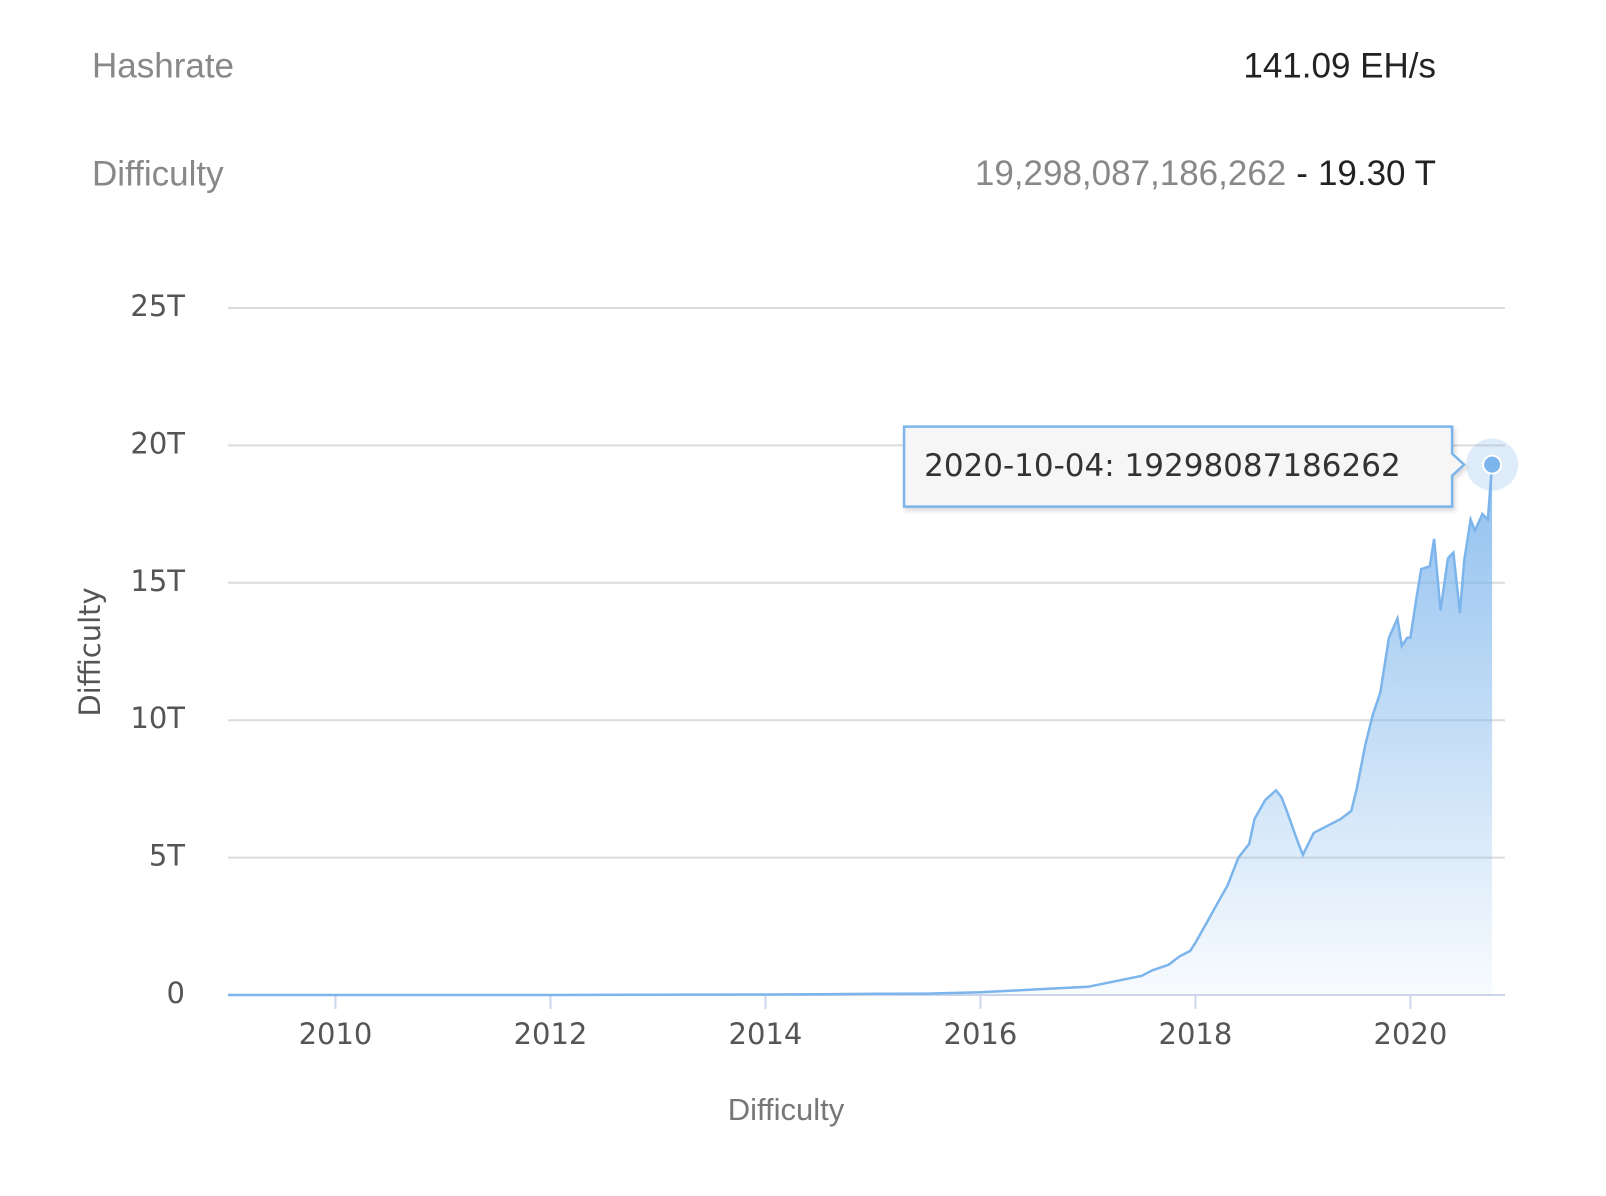 This screenshot has height=1196, width=1606. What do you see at coordinates (158, 173) in the screenshot?
I see `difficulty-label: Difficulty` at bounding box center [158, 173].